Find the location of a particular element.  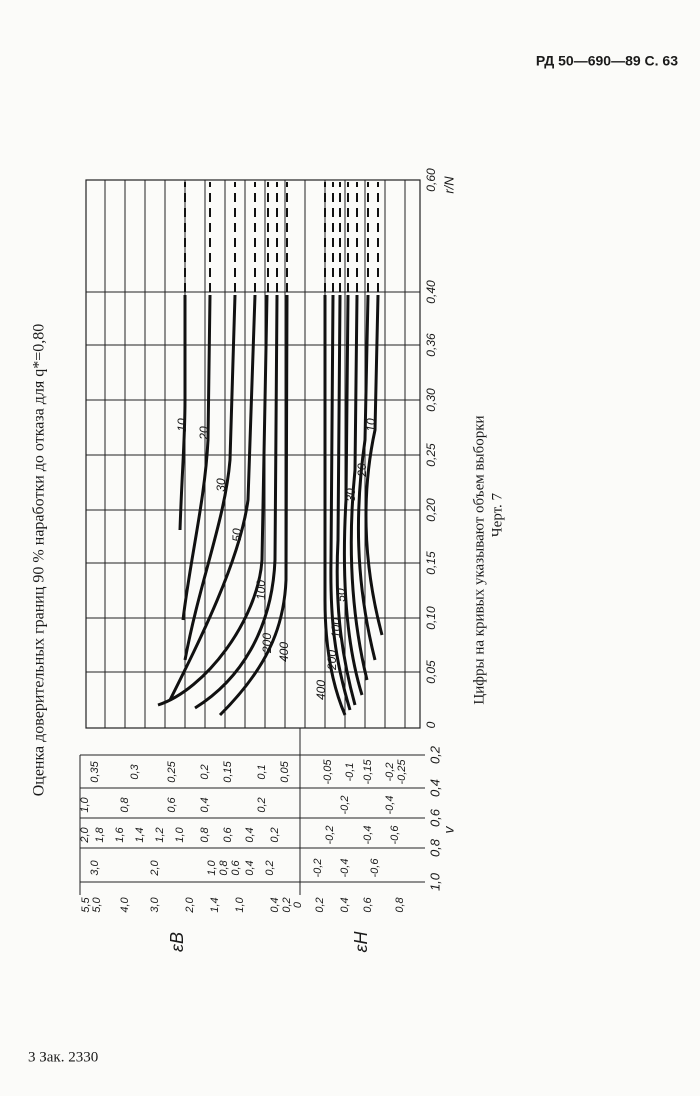

page-ref: РД 50—690—89 С. 63 is located at coordinates (607, 61).